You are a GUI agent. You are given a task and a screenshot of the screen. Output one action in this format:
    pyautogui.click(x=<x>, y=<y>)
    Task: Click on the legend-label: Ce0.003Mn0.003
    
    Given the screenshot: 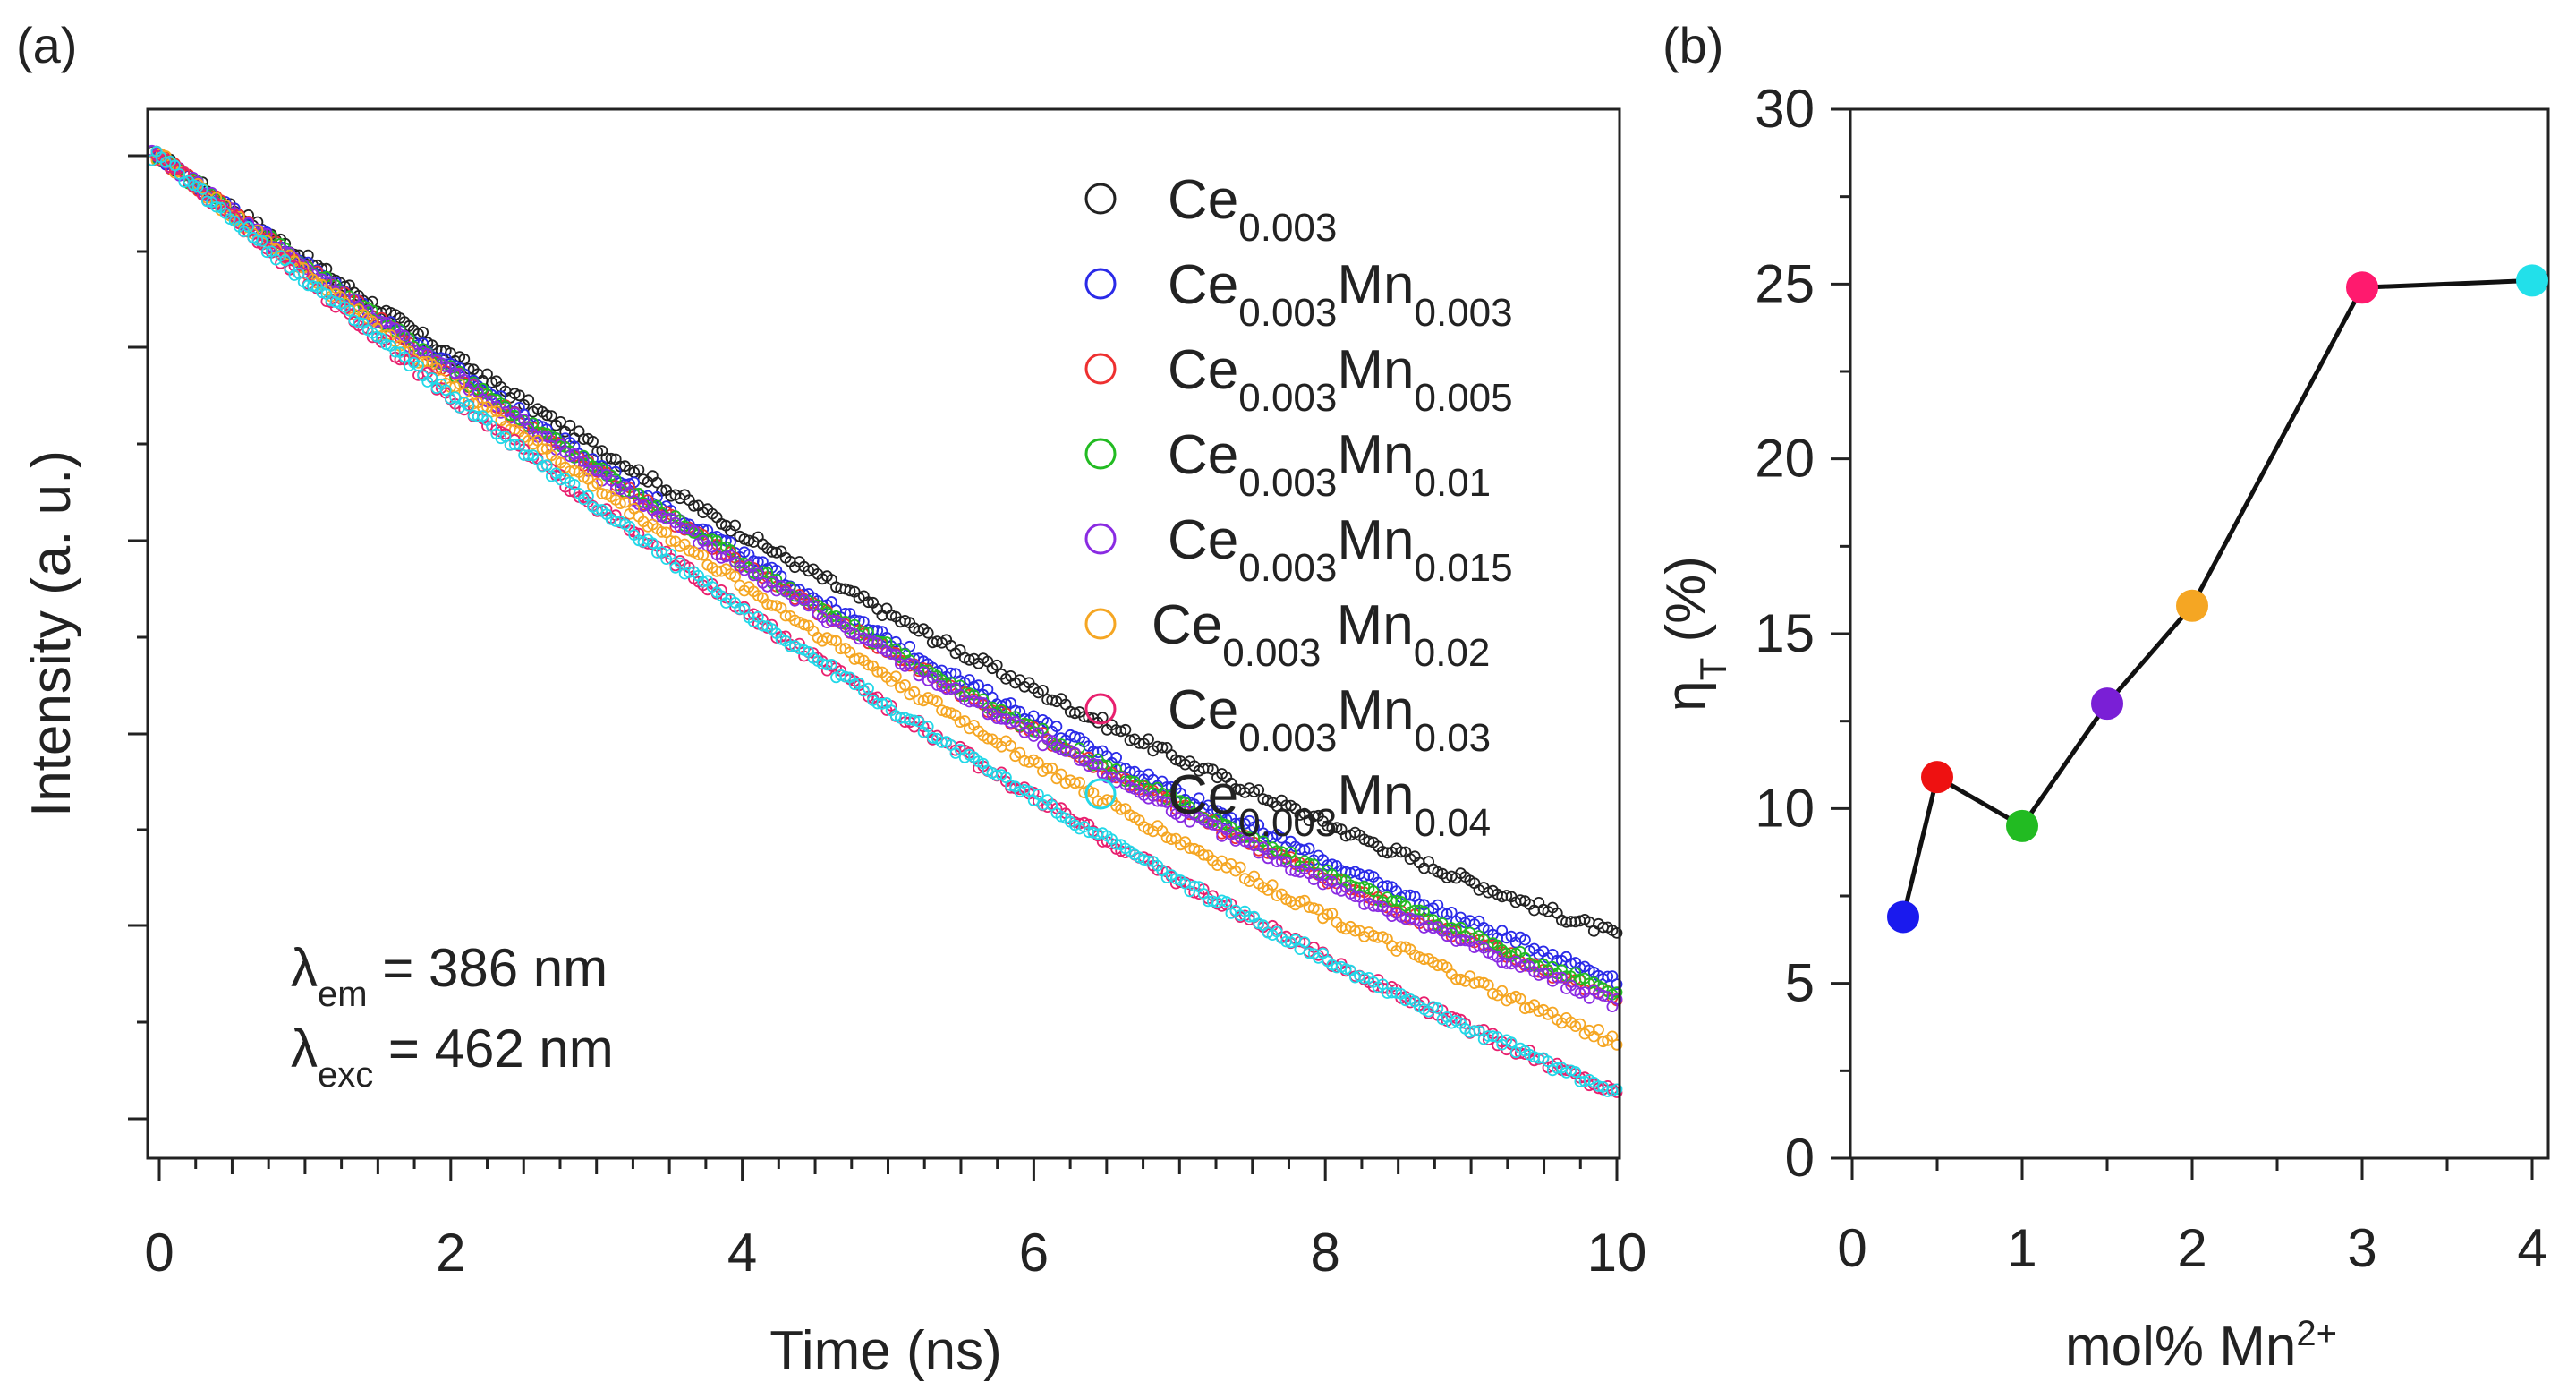 What is the action you would take?
    pyautogui.click(x=1340, y=294)
    